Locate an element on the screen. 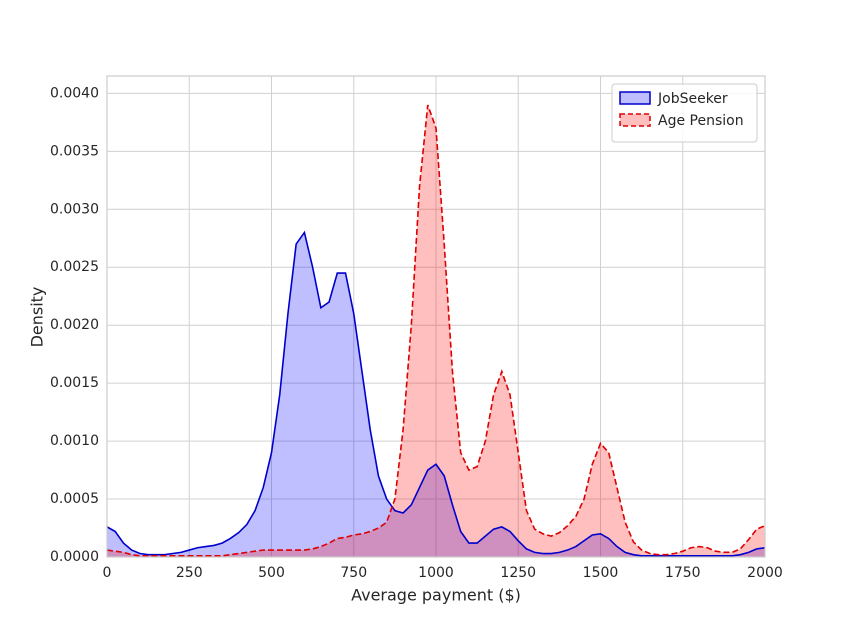 This screenshot has width=850, height=641. legend: JobSeeker Age Pension is located at coordinates (684, 113).